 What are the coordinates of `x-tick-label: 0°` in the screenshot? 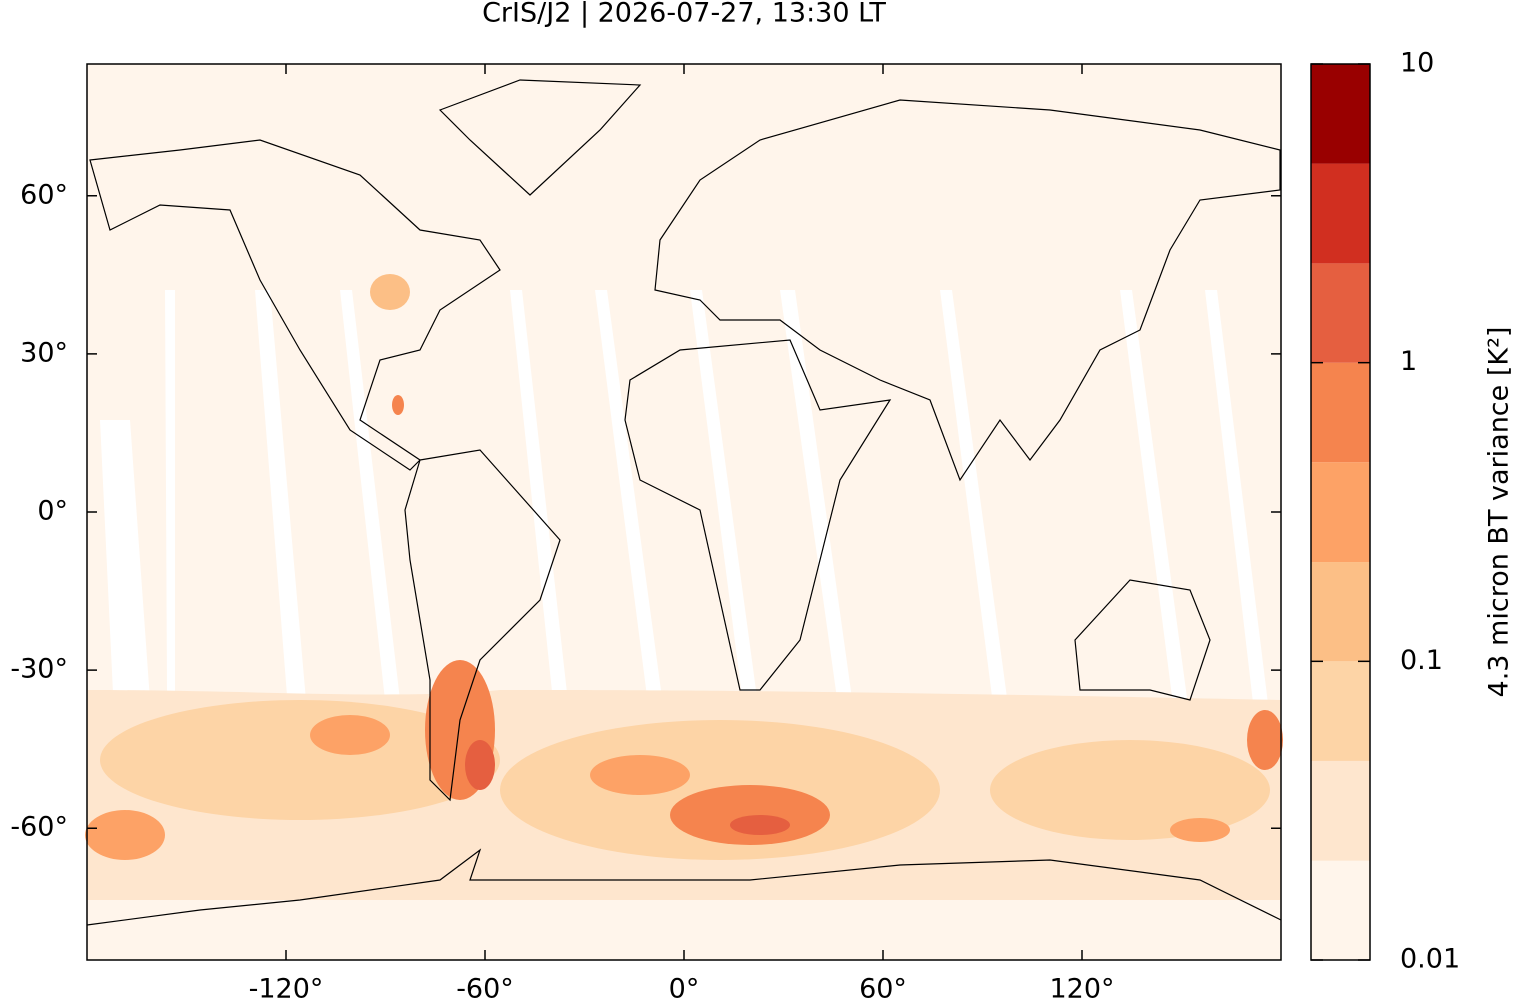 It's located at (684, 988).